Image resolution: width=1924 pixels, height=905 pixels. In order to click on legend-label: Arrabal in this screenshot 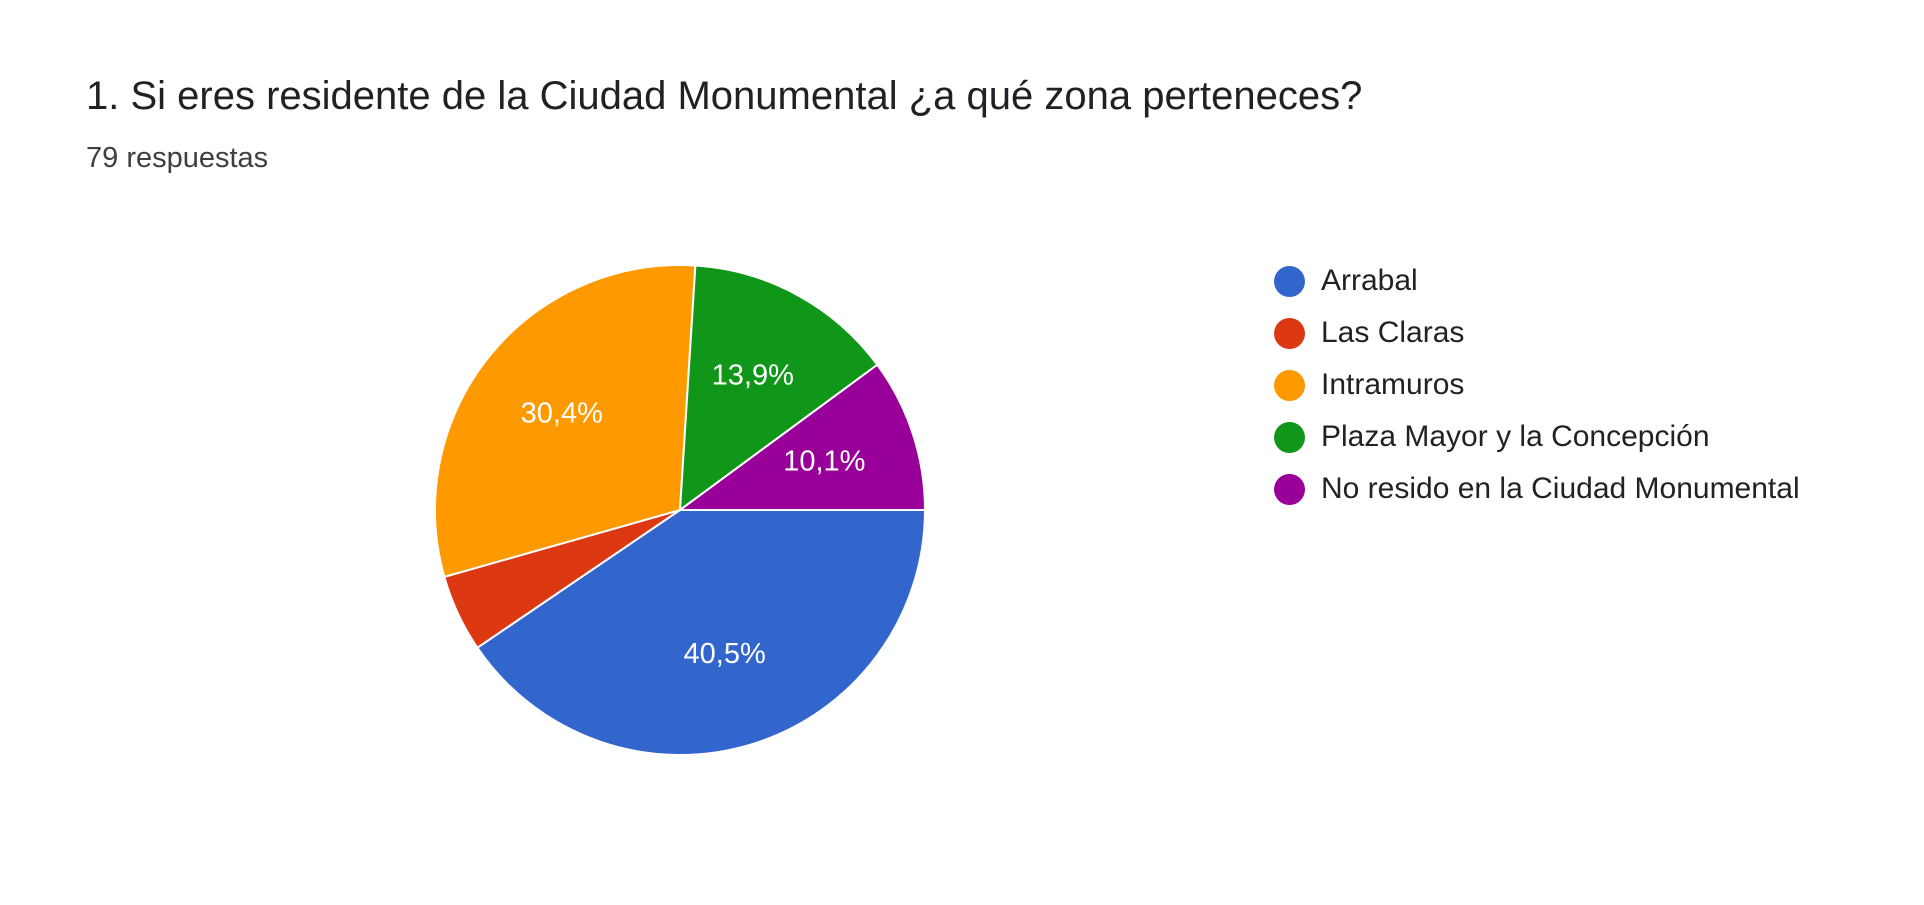, I will do `click(1369, 280)`.